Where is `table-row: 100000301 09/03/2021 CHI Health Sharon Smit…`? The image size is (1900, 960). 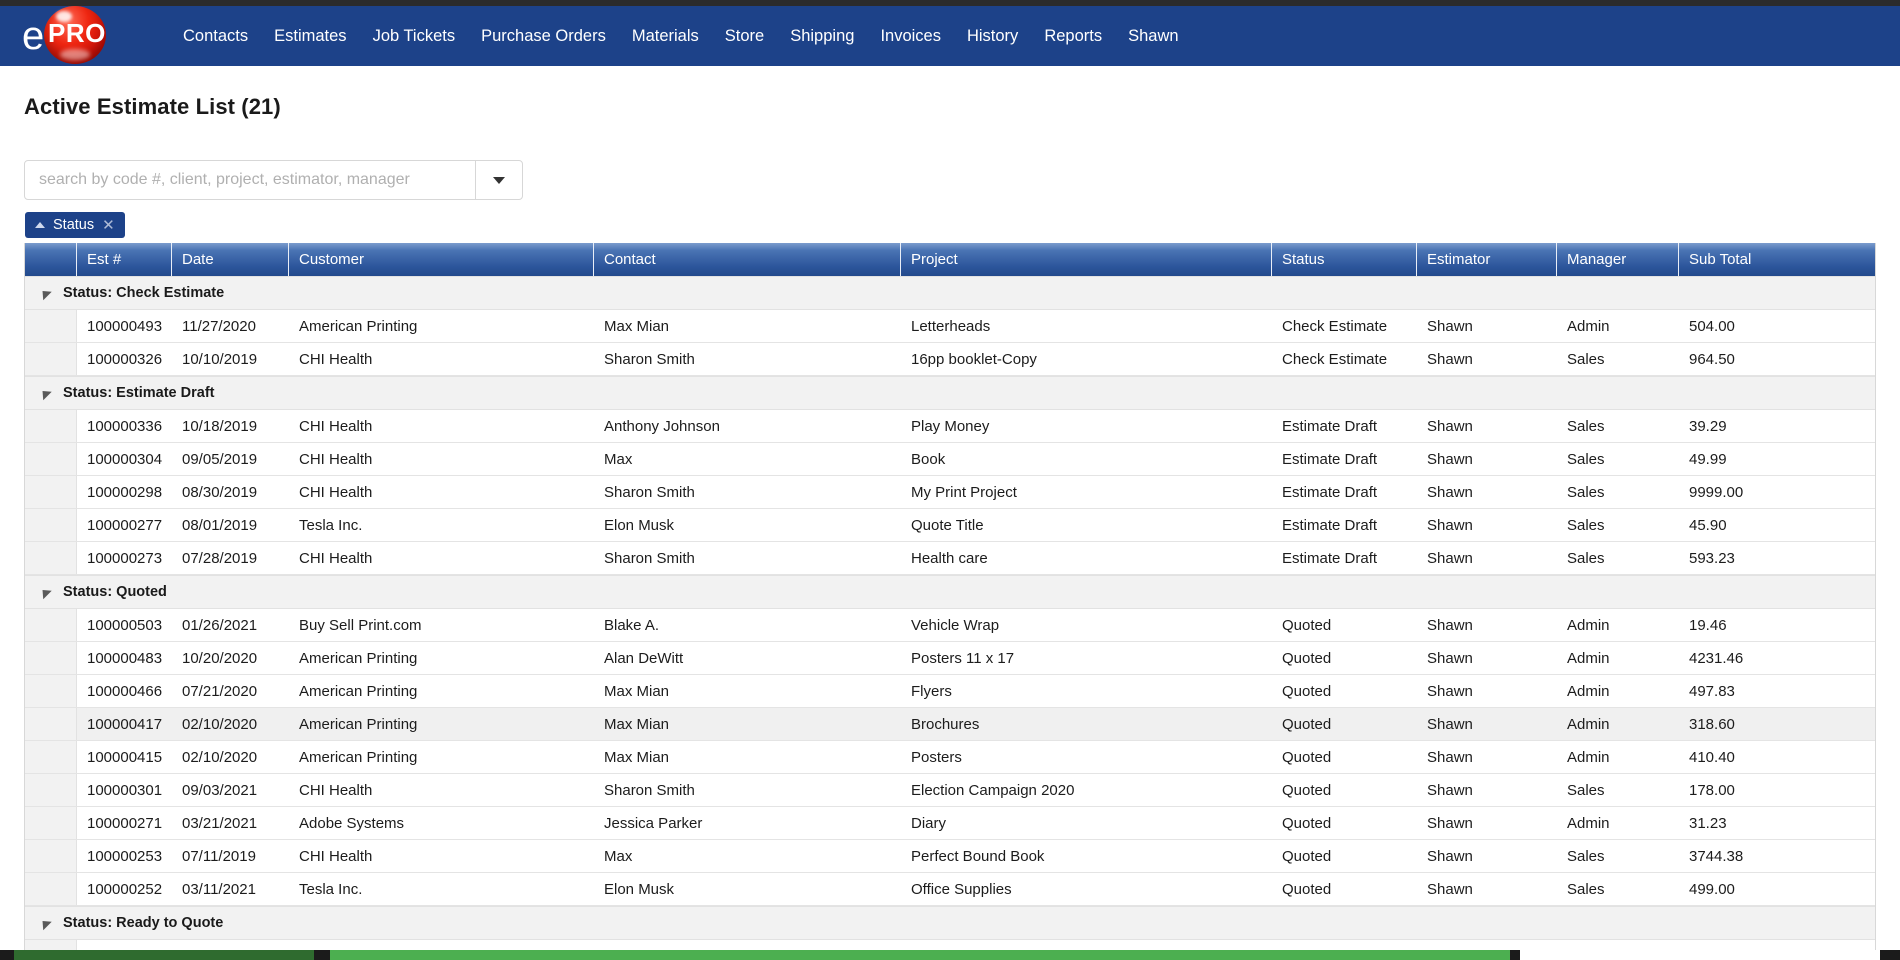 table-row: 100000301 09/03/2021 CHI Health Sharon Smit… is located at coordinates (950, 790).